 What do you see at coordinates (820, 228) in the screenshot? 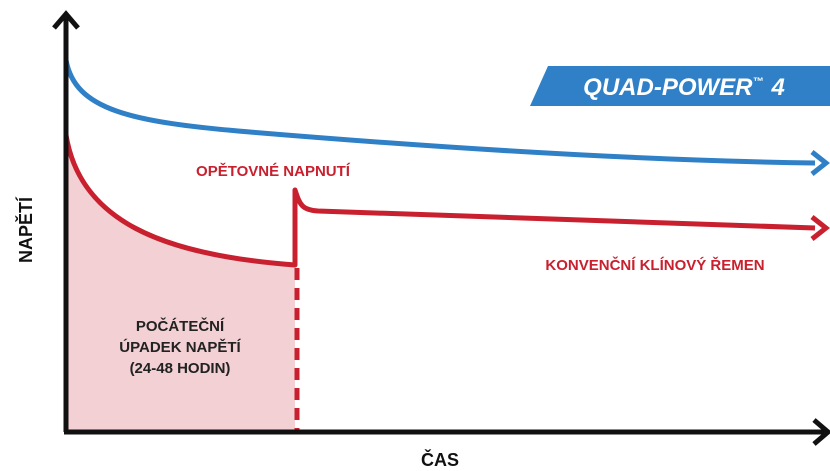
I see `red-arrow` at bounding box center [820, 228].